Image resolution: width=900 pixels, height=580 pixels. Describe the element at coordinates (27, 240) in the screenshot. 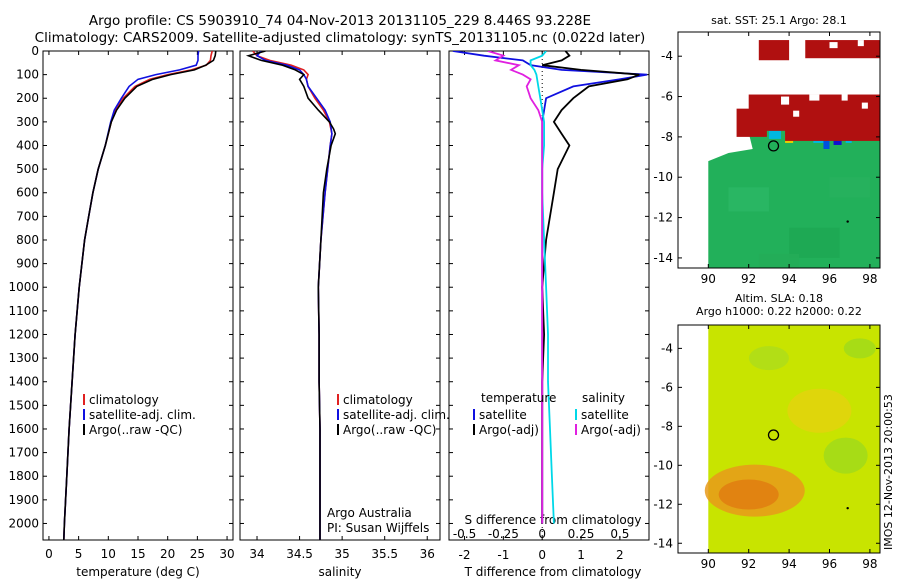

I see `depth-tick-label: 800` at that location.